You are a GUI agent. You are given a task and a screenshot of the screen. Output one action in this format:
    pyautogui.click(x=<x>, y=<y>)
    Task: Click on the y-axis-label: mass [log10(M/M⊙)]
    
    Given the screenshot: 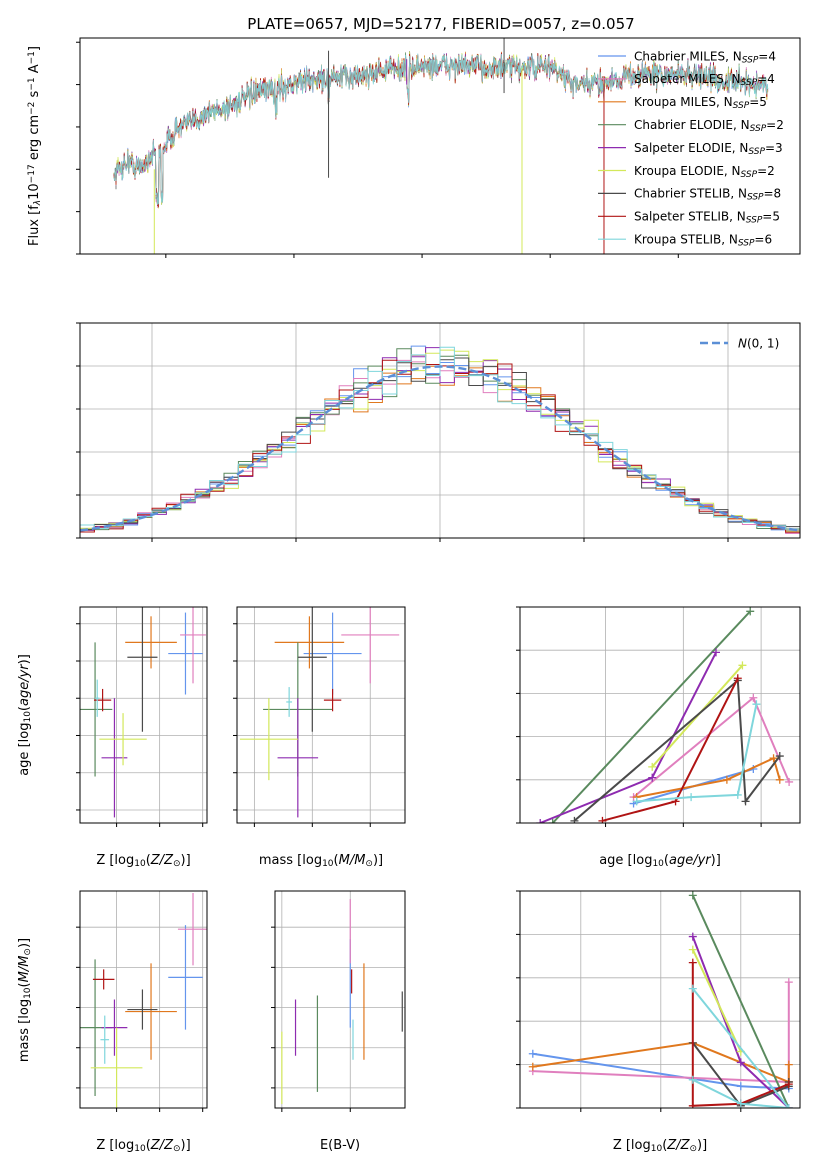 What is the action you would take?
    pyautogui.click(x=25, y=1000)
    